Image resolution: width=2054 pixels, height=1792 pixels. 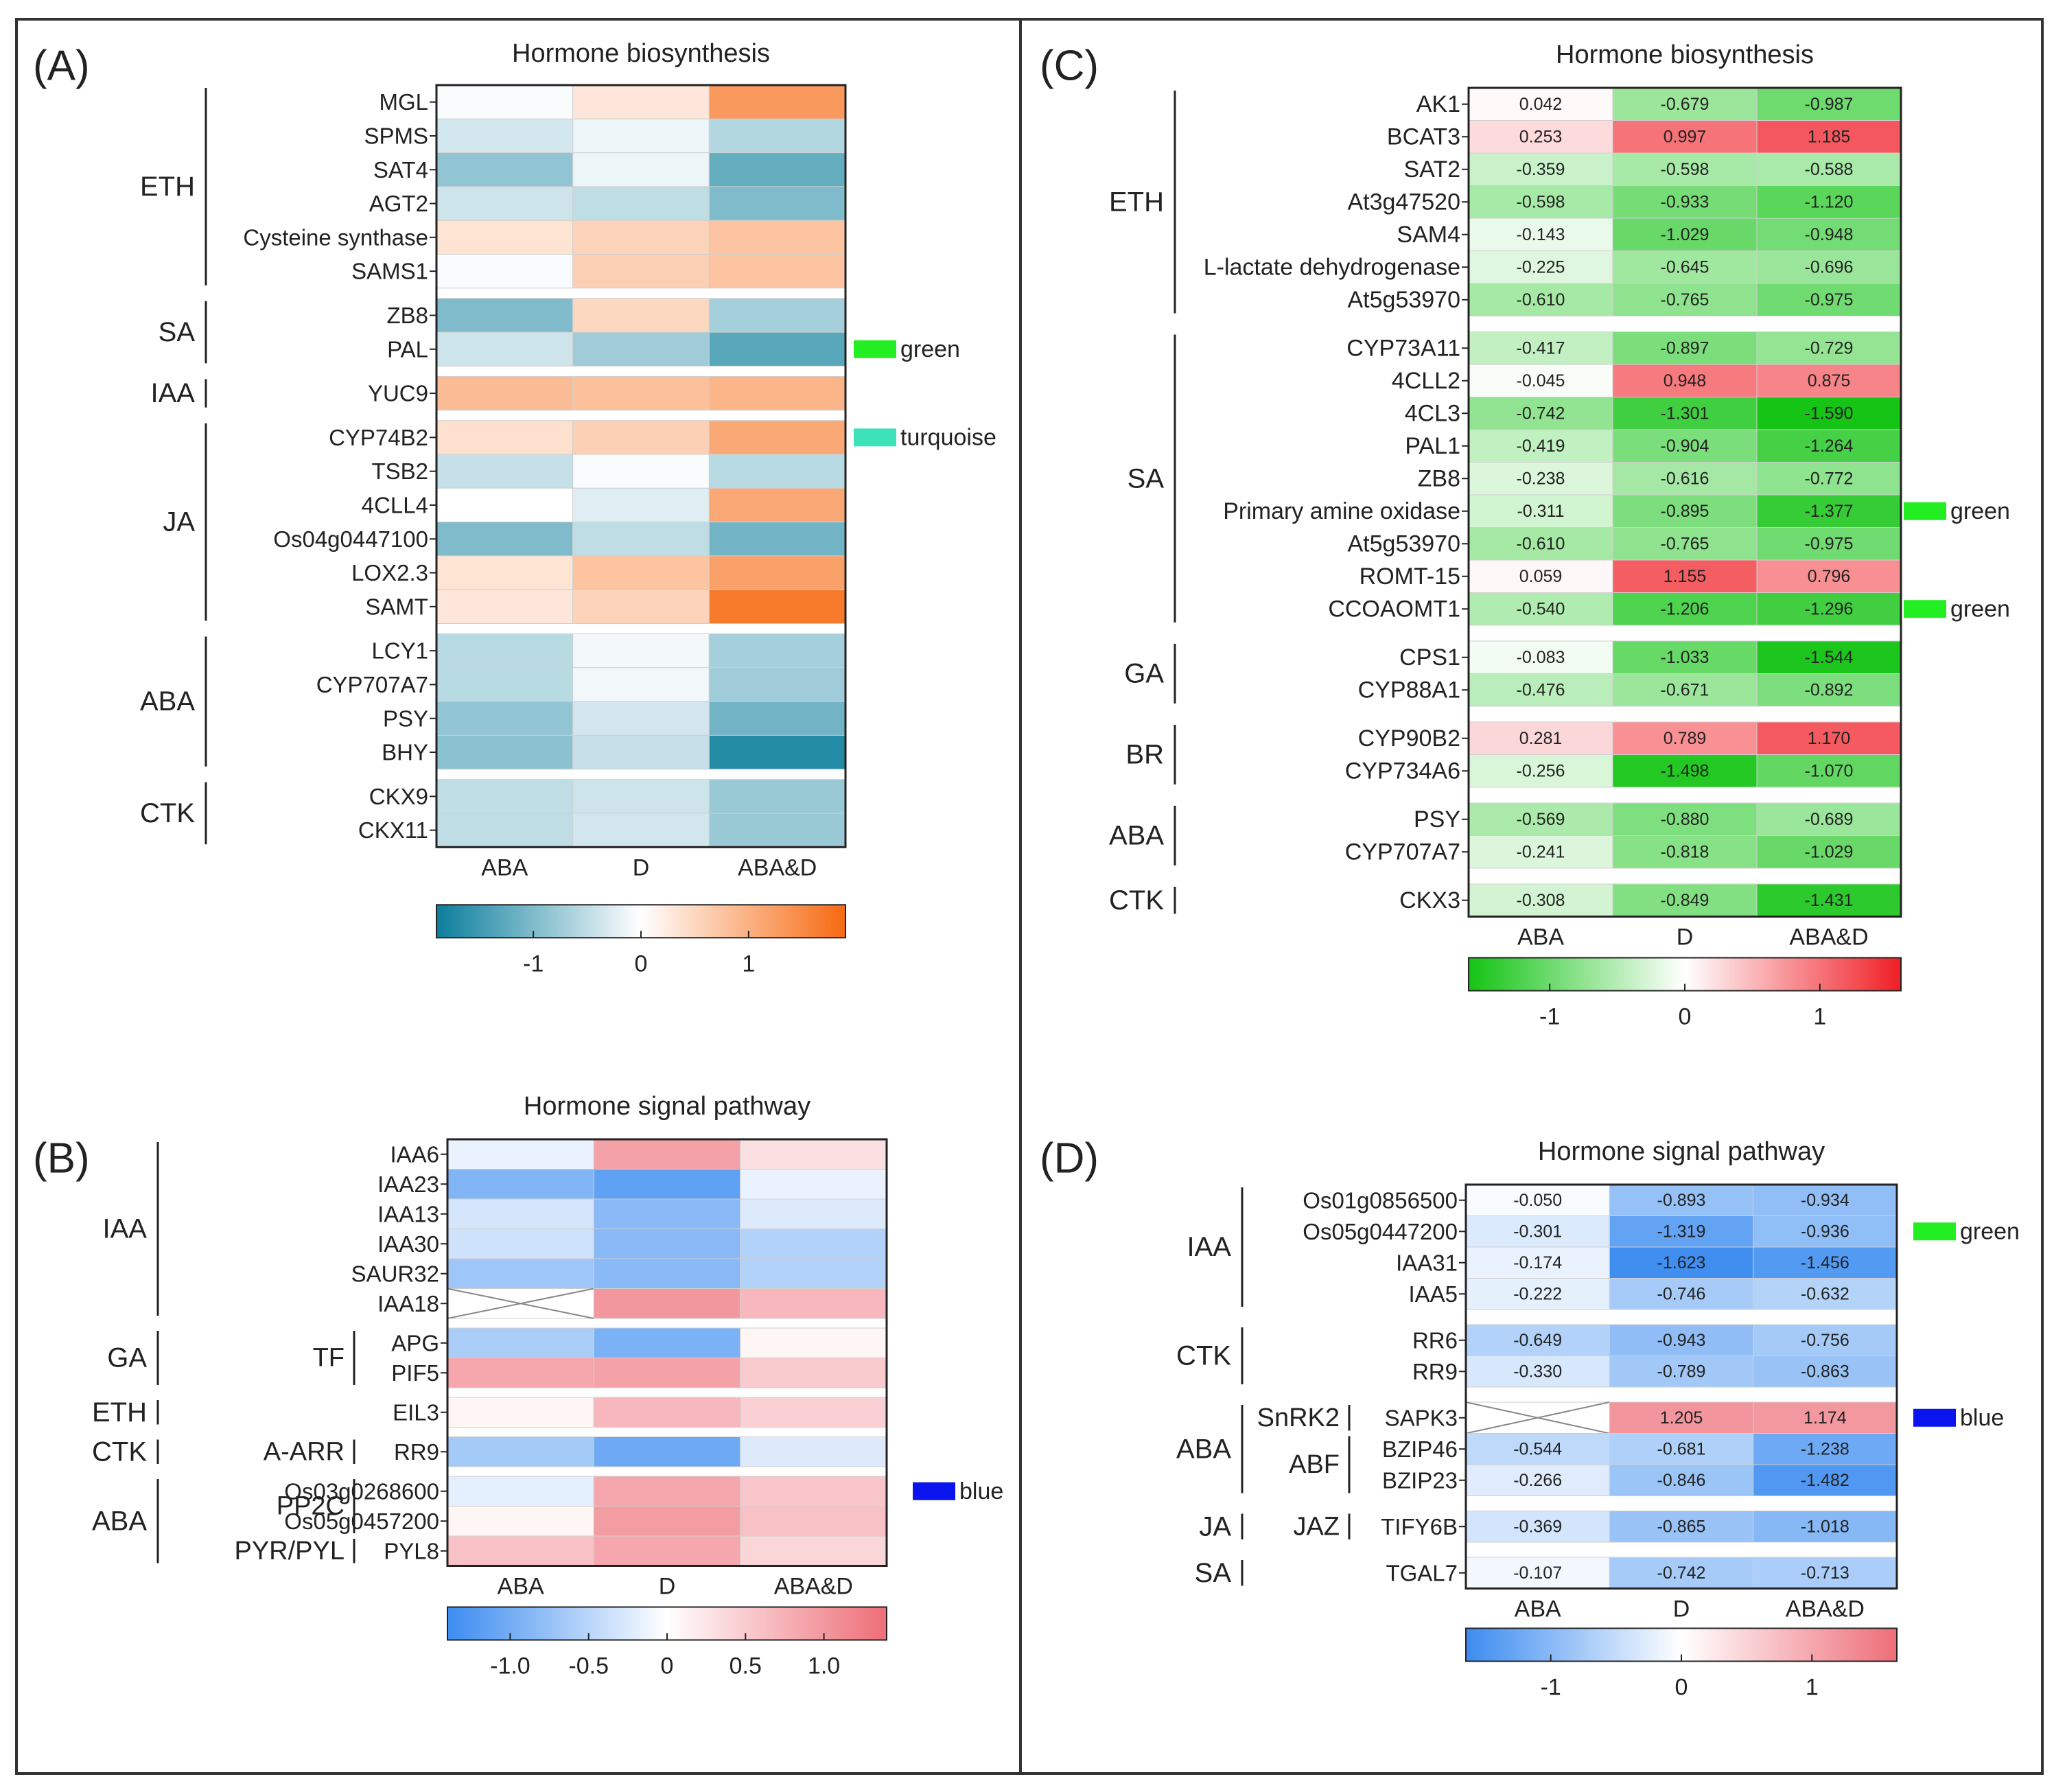 I want to click on cell-value: -1.498, so click(x=1685, y=770).